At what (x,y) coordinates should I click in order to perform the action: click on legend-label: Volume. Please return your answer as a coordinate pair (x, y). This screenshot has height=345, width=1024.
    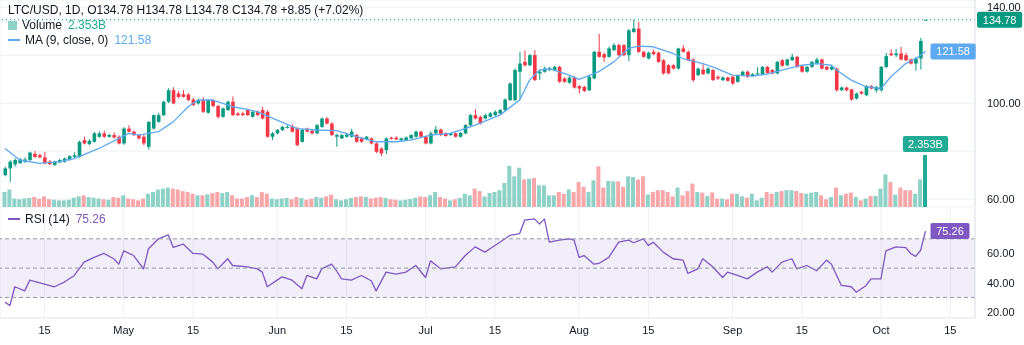
    Looking at the image, I should click on (42, 25).